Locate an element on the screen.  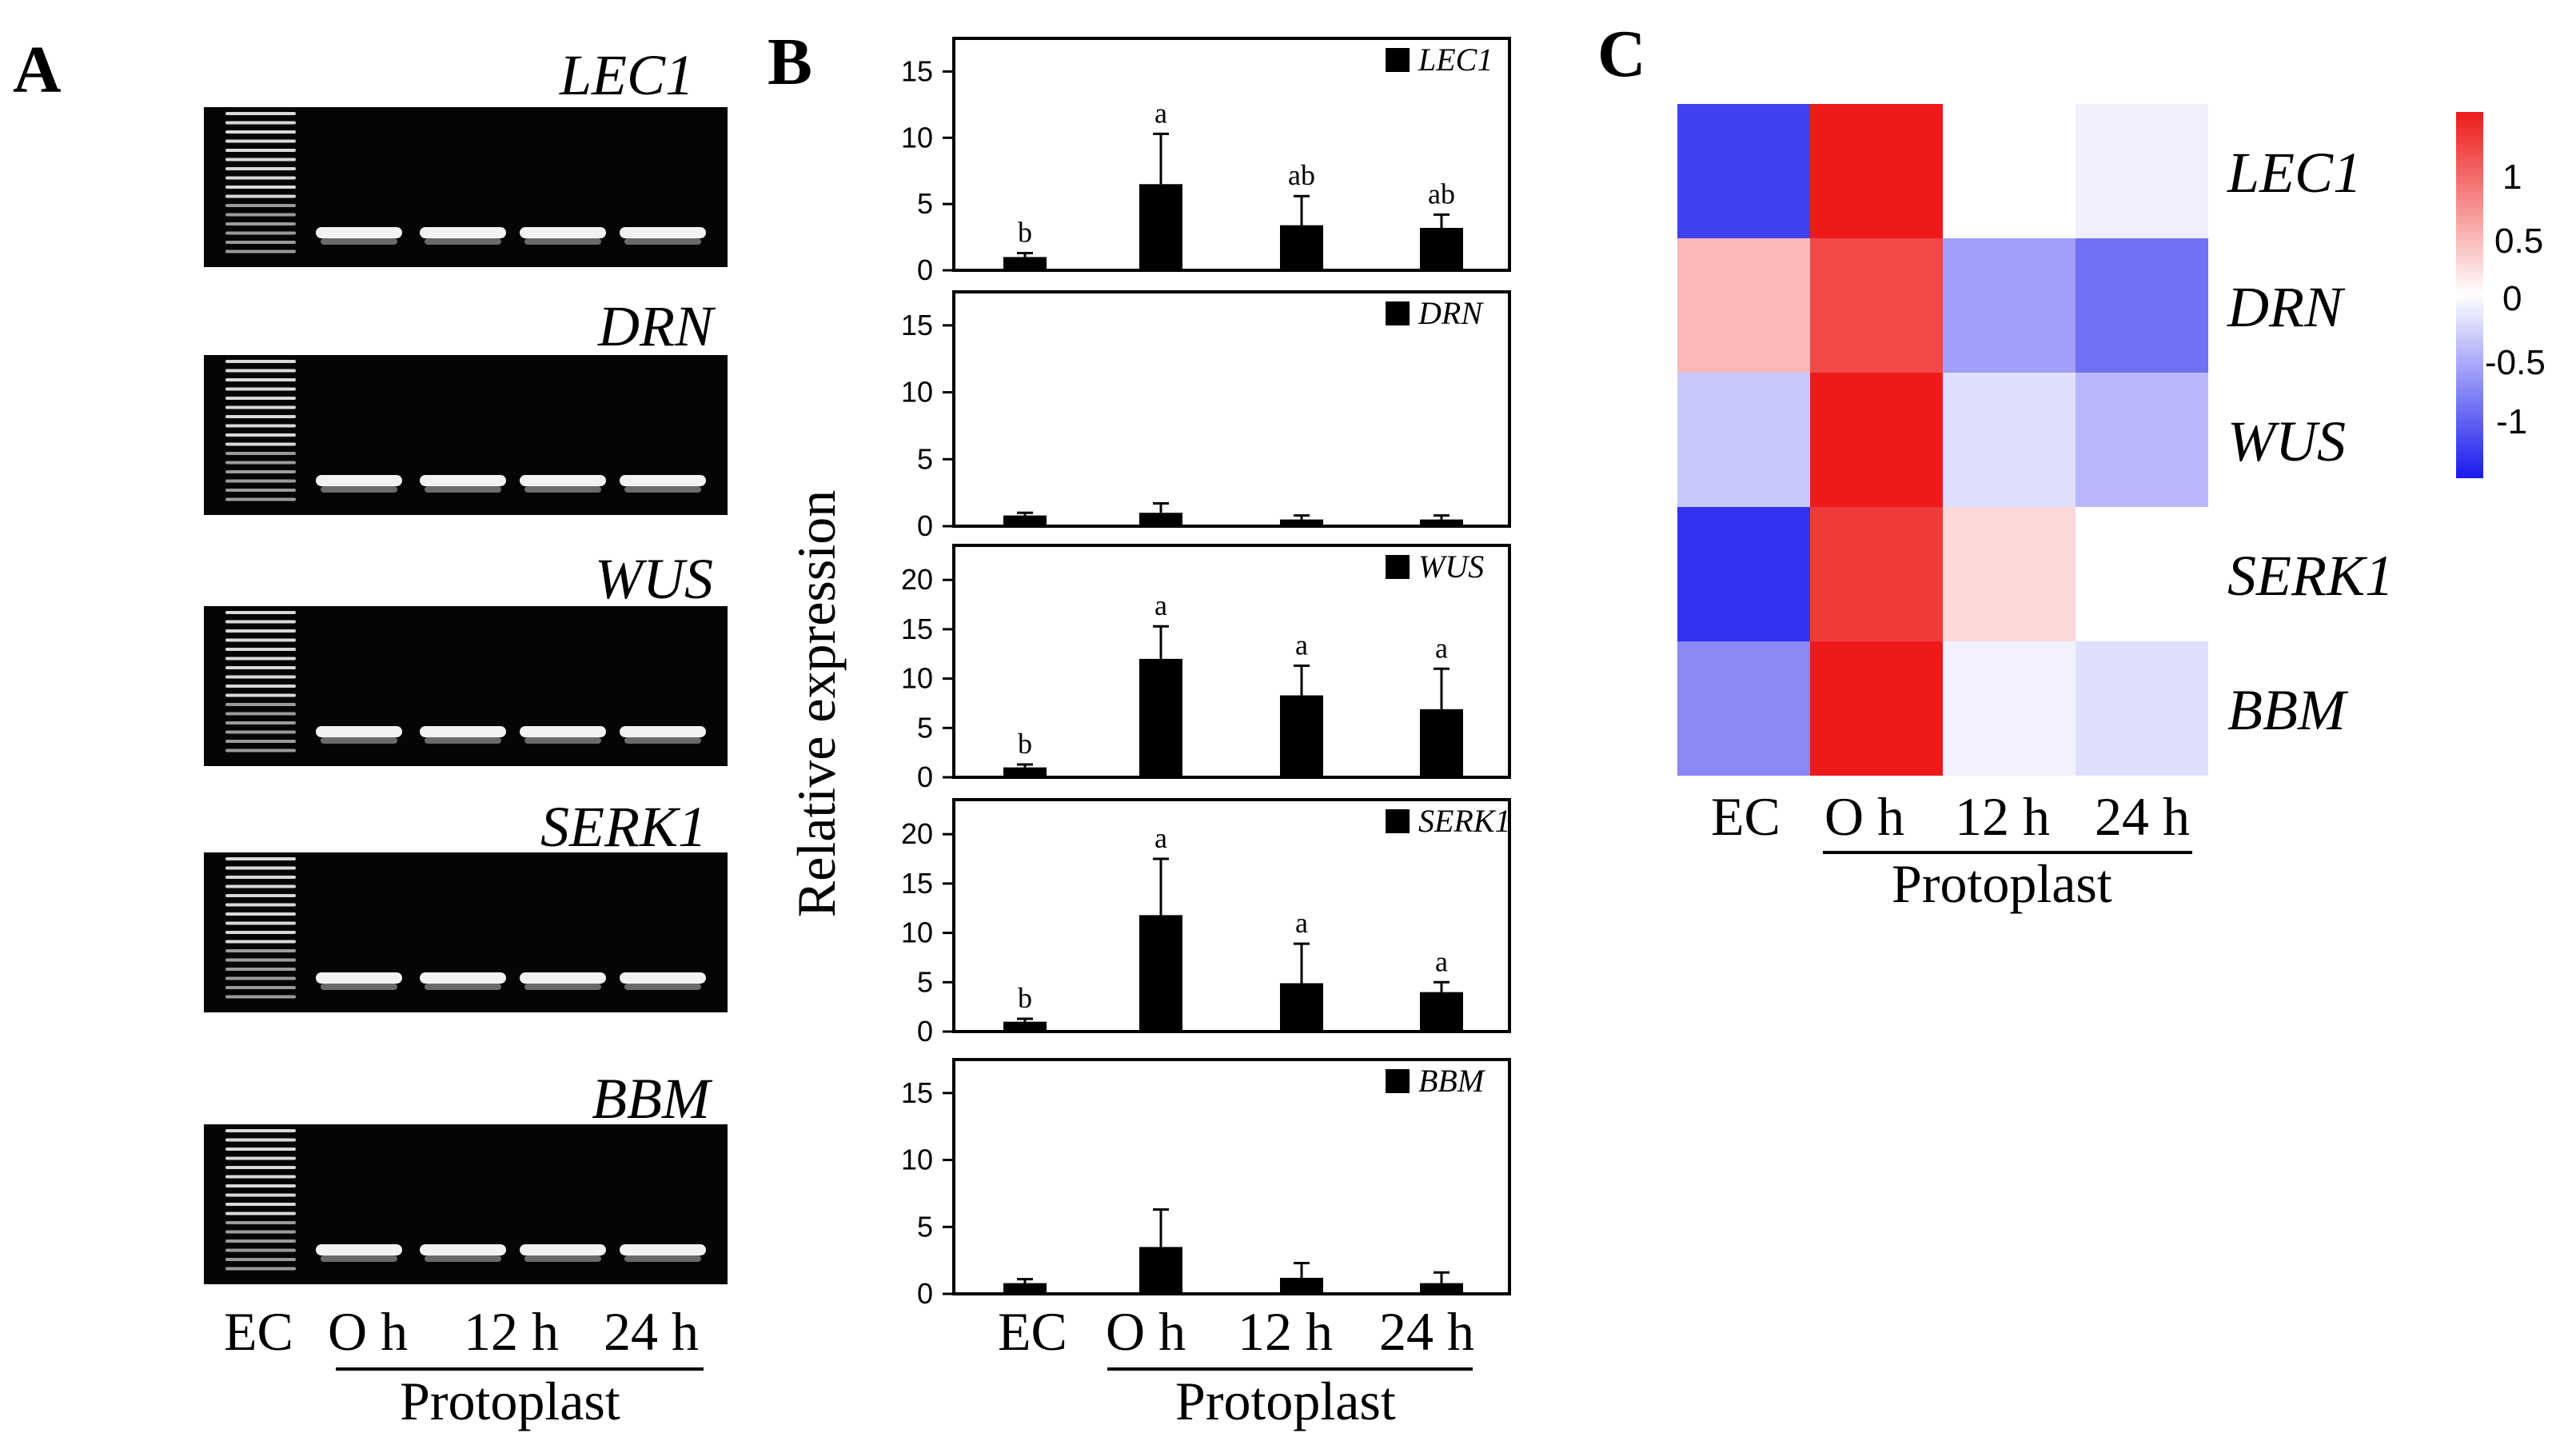
gel-gene-label-wus: WUS is located at coordinates (654, 579).